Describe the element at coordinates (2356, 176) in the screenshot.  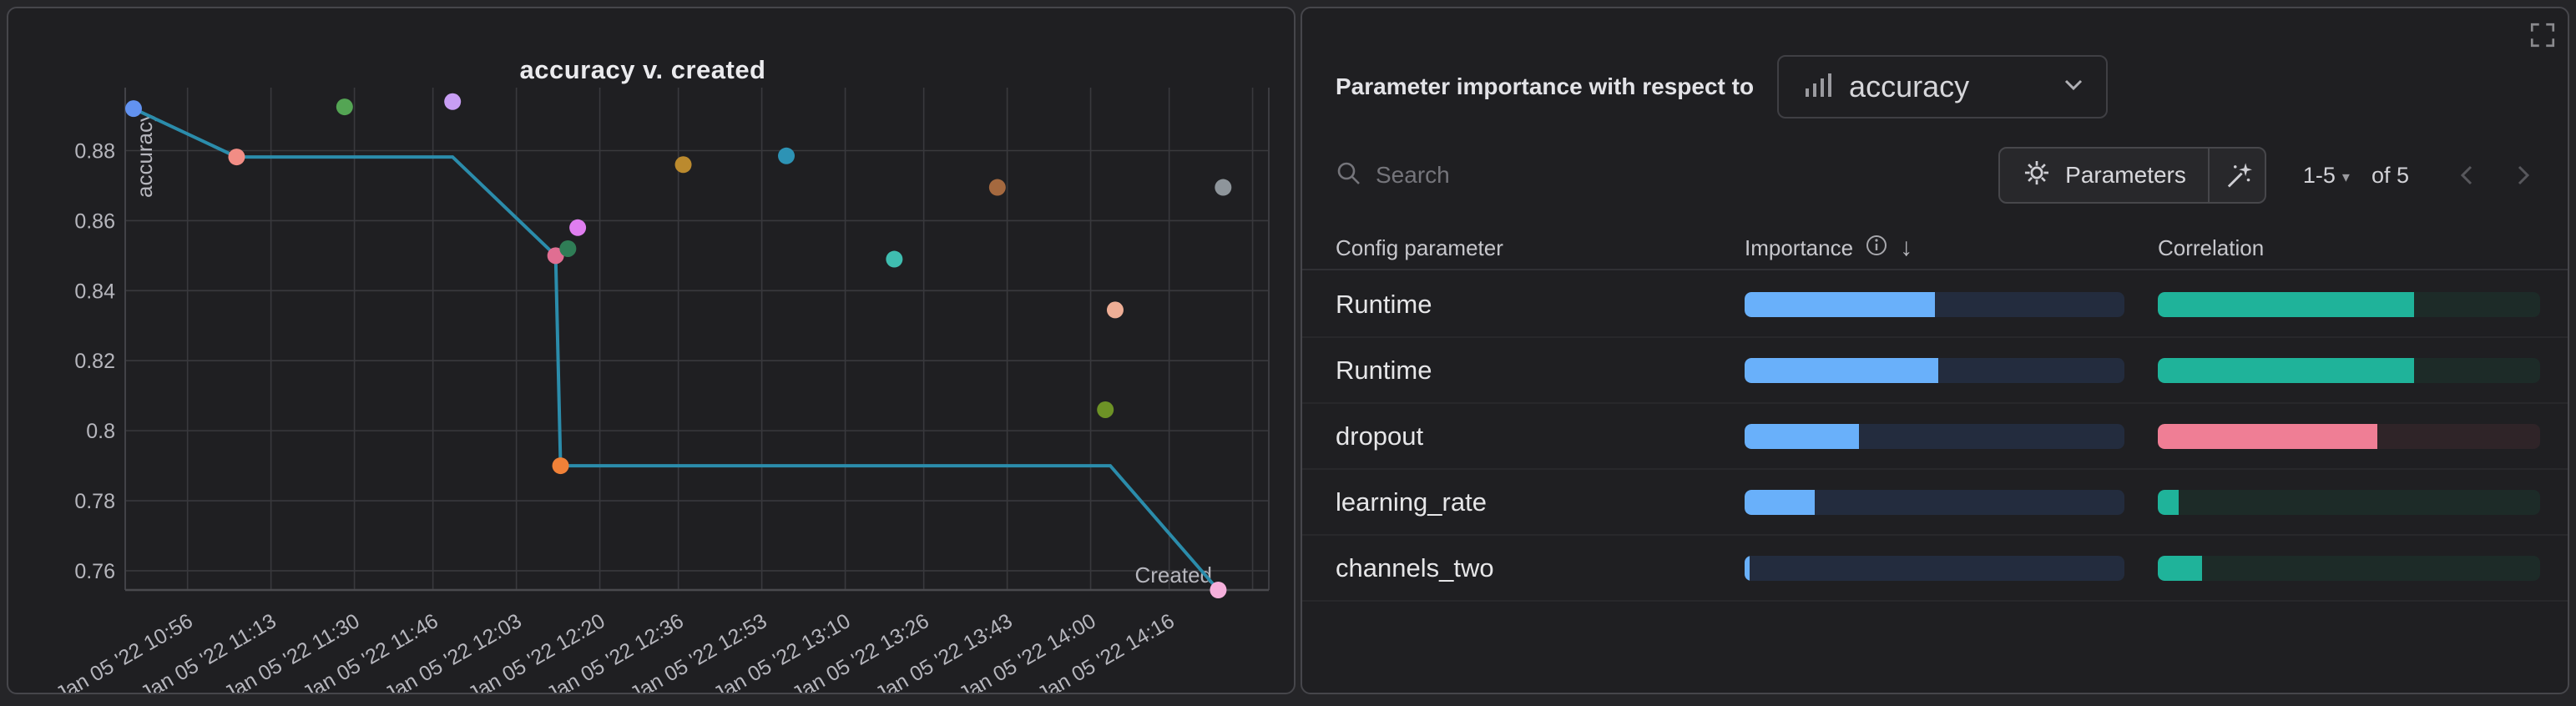
I see `pagination: 1-5 ▾ of 5` at that location.